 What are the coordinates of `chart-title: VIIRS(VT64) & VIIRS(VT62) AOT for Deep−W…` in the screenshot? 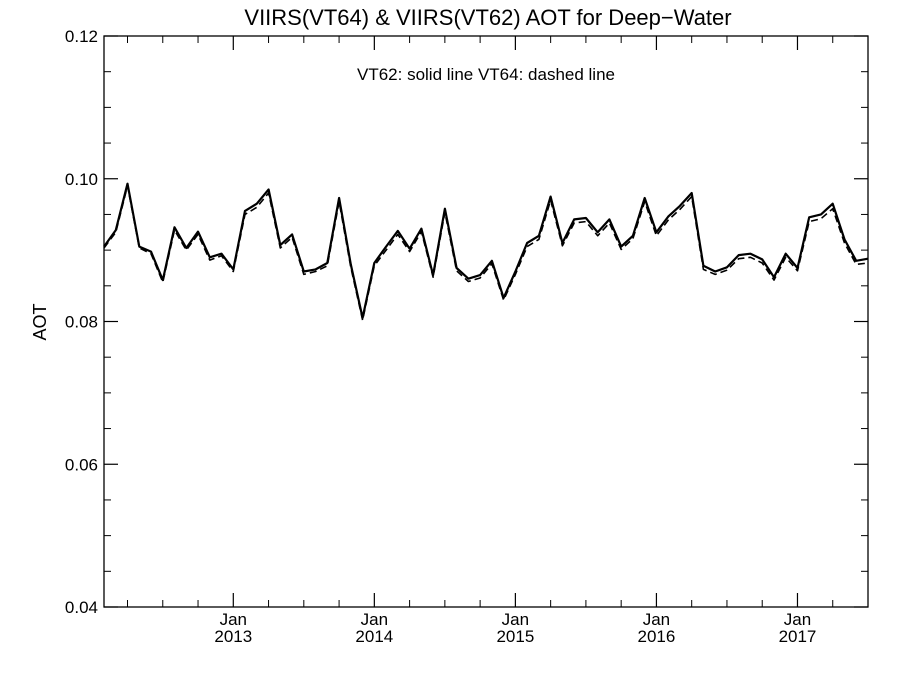 It's located at (487, 17).